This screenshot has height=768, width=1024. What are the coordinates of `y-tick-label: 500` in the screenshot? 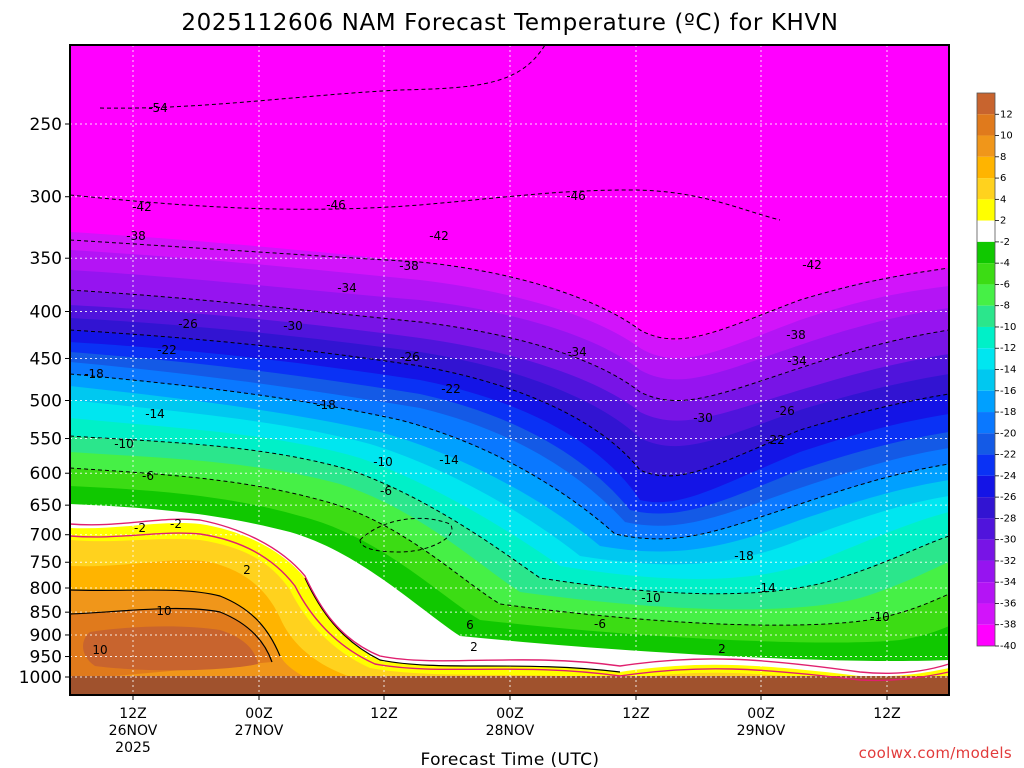 It's located at (46, 402).